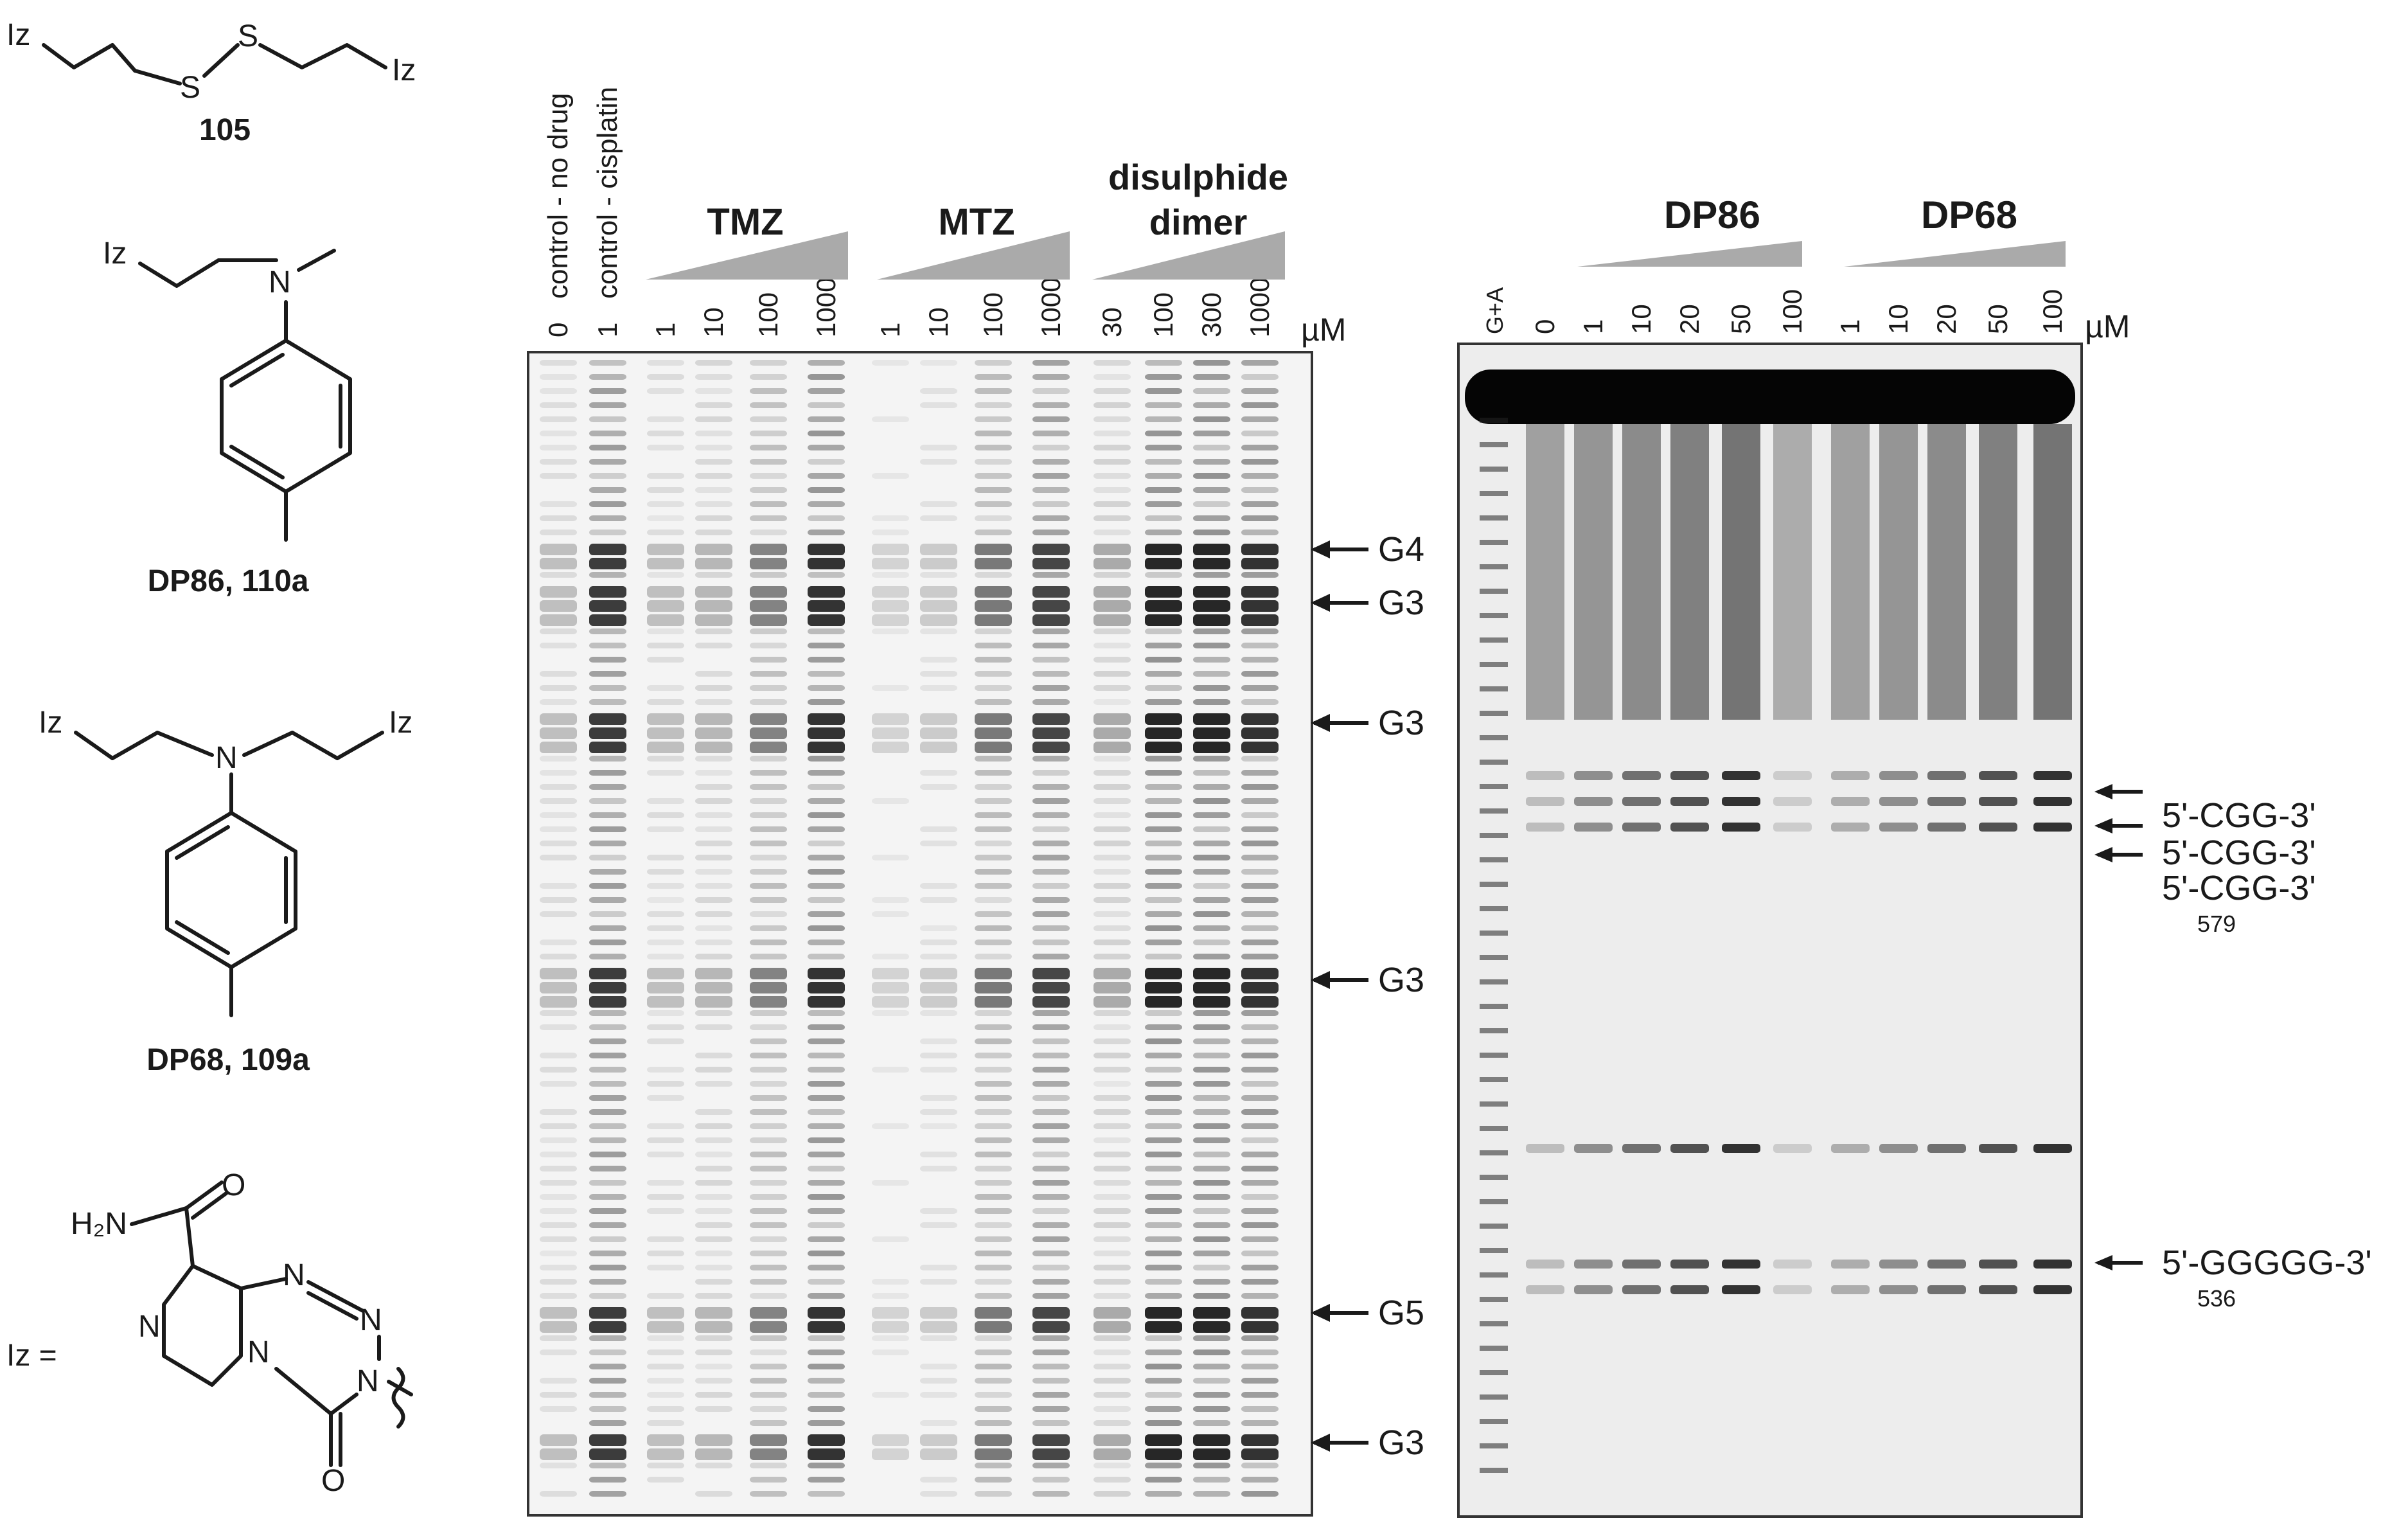 This screenshot has height=1532, width=2408. Describe the element at coordinates (228, 417) in the screenshot. I see `structure-dp86: Iz N DP86, 110a` at that location.